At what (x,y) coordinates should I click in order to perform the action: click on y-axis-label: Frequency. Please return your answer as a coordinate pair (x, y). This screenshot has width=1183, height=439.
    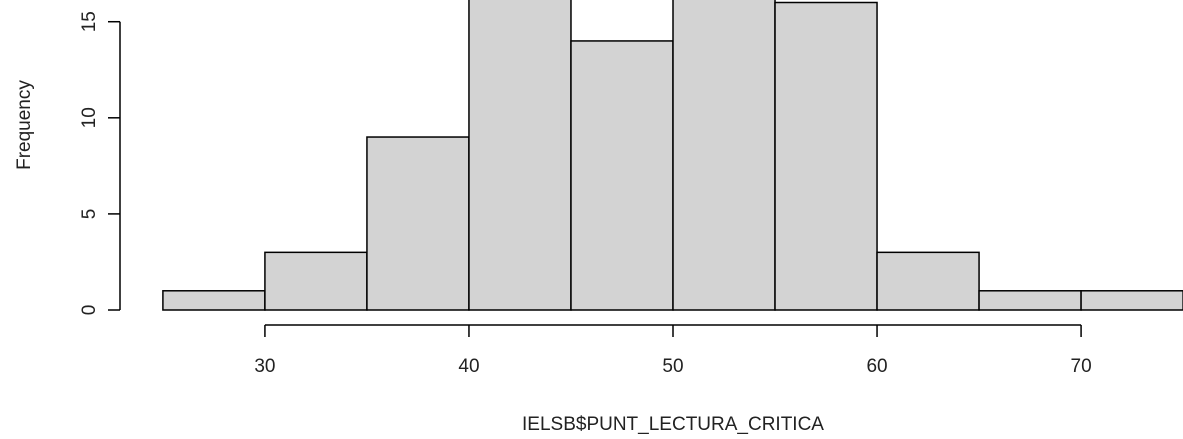
    Looking at the image, I should click on (24, 125).